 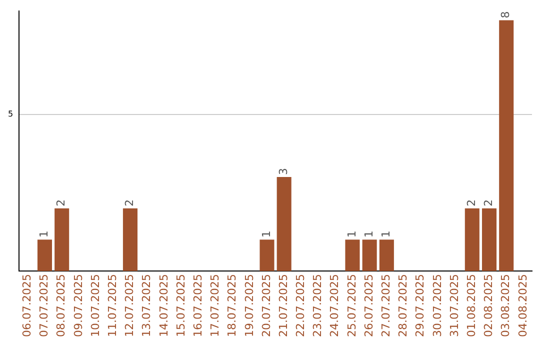 I want to click on x-tick-label: 11.07.2025, so click(x=112, y=306).